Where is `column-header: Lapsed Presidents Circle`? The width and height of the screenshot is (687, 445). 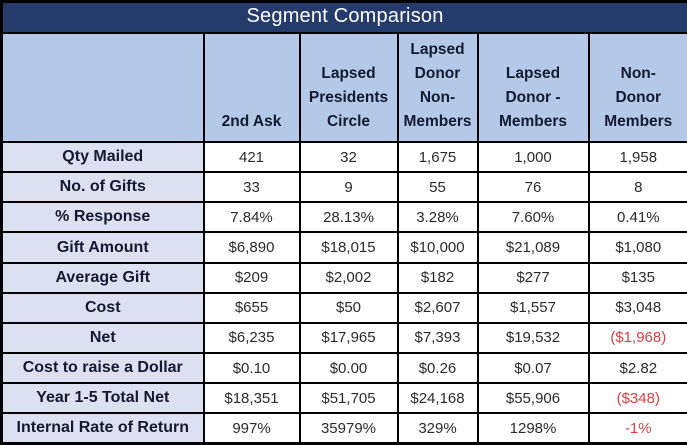
column-header: Lapsed Presidents Circle is located at coordinates (348, 87).